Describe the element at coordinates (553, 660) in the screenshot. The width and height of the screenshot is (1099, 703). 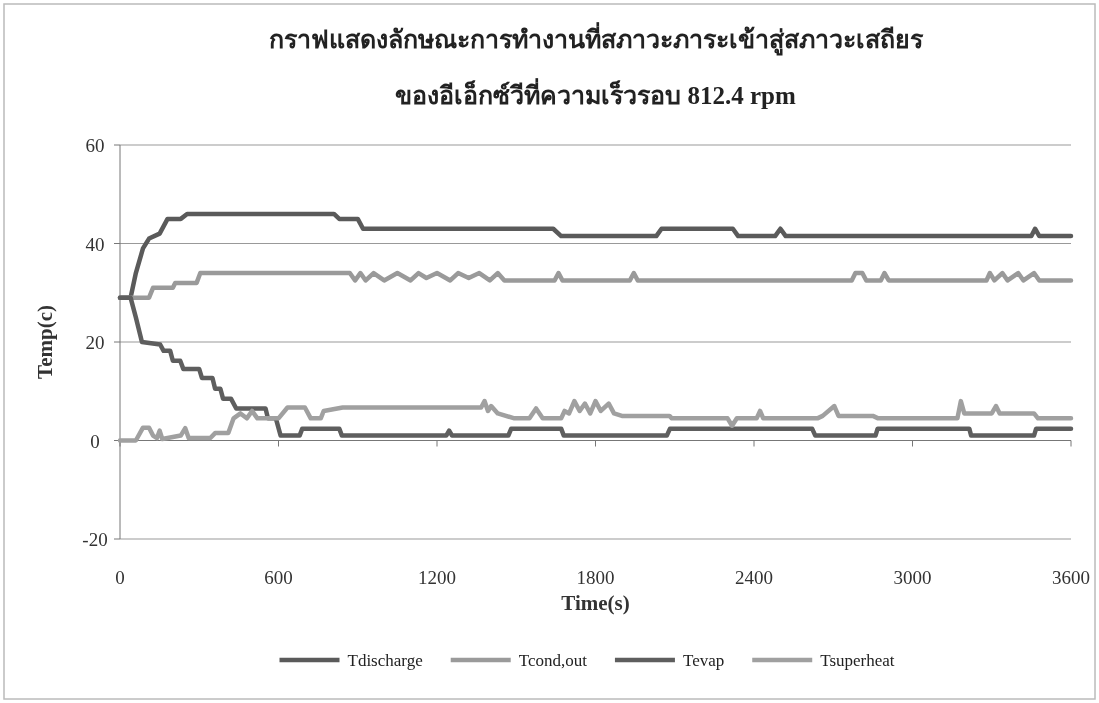
I see `legend-label: Tcond,out` at that location.